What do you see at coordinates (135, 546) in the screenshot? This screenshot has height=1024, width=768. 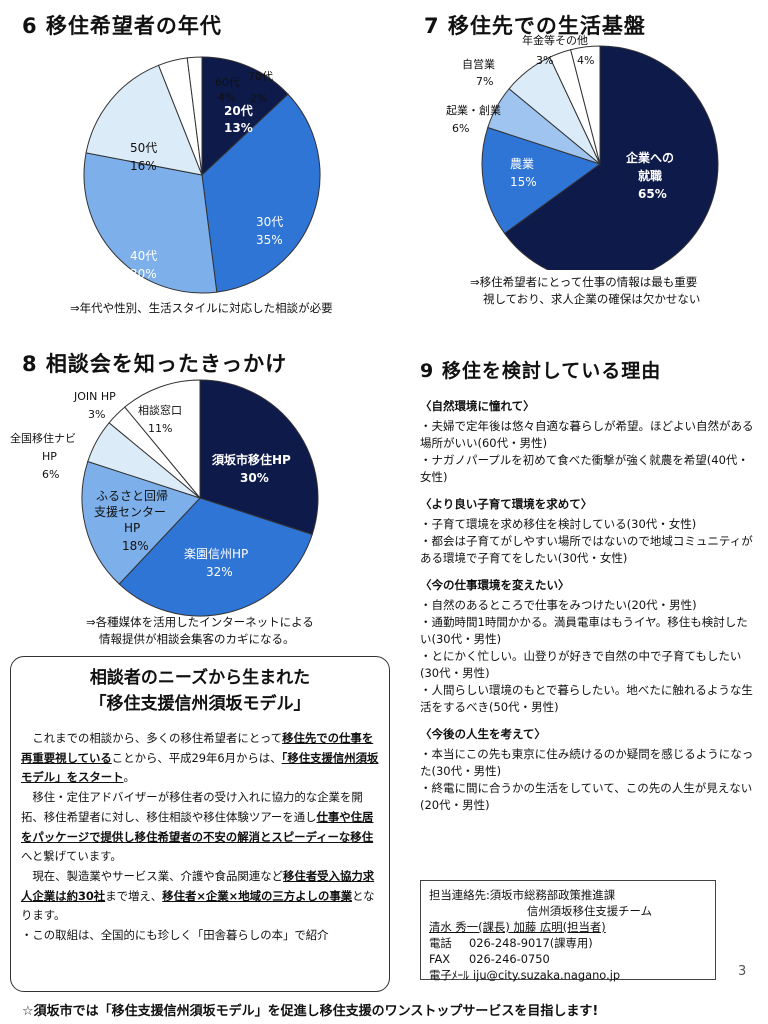 I see `slice-value-furusato: 18%` at bounding box center [135, 546].